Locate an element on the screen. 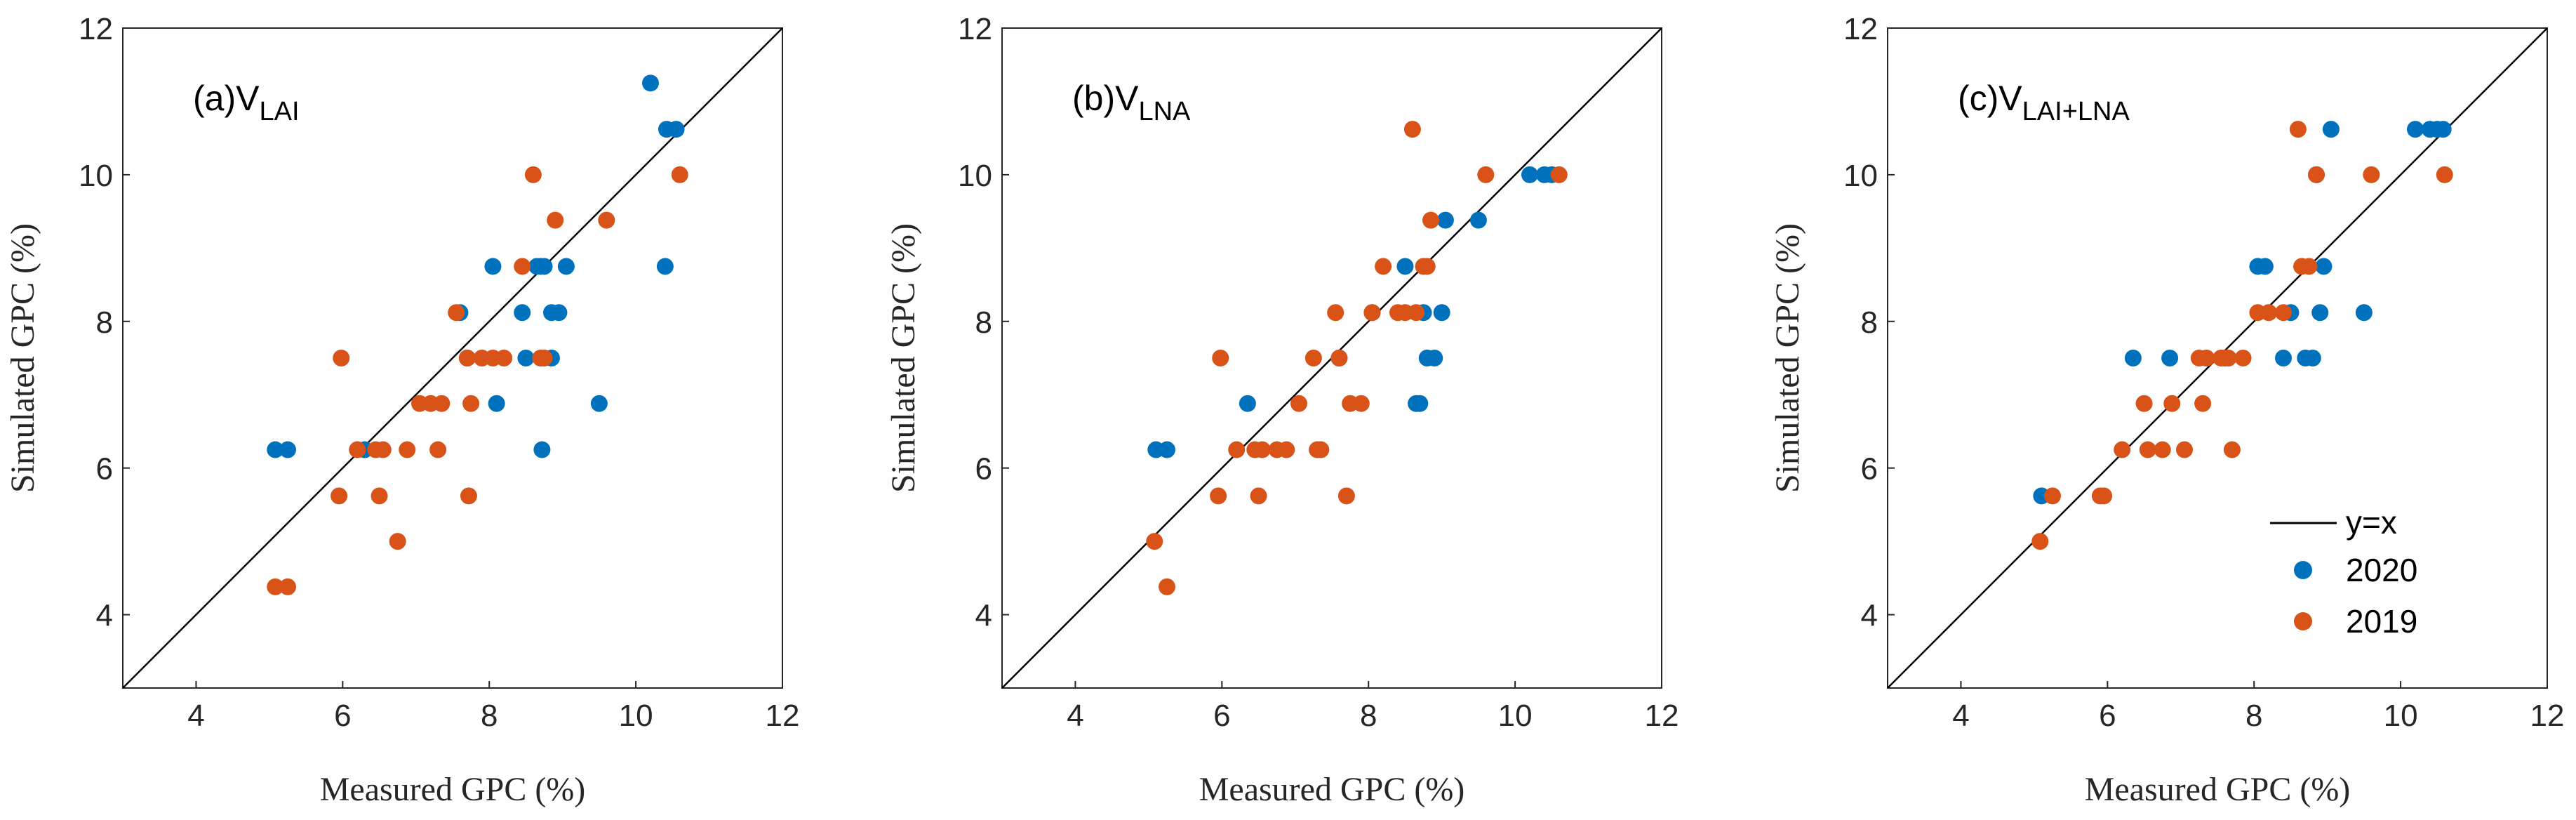 The height and width of the screenshot is (820, 2576). points-group is located at coordinates (478, 334).